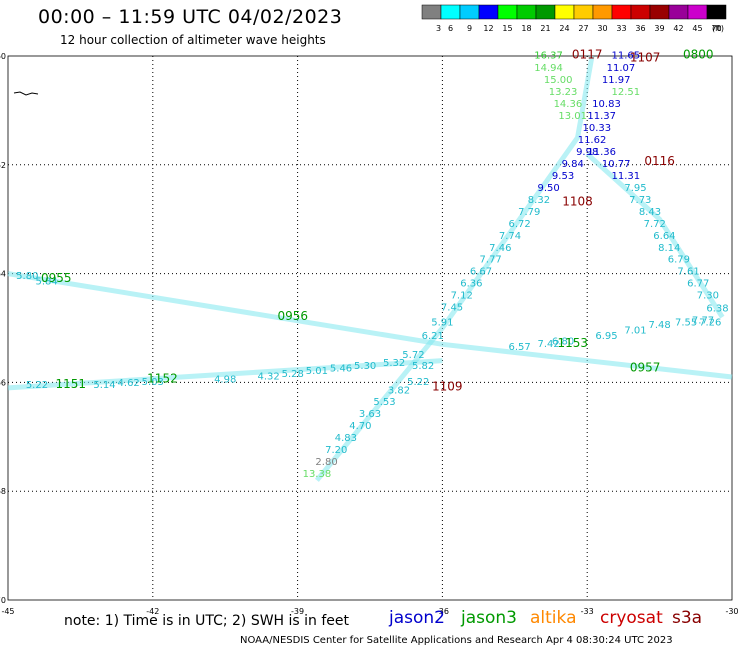  Describe the element at coordinates (587, 611) in the screenshot. I see `lon-tick-label: -33` at that location.